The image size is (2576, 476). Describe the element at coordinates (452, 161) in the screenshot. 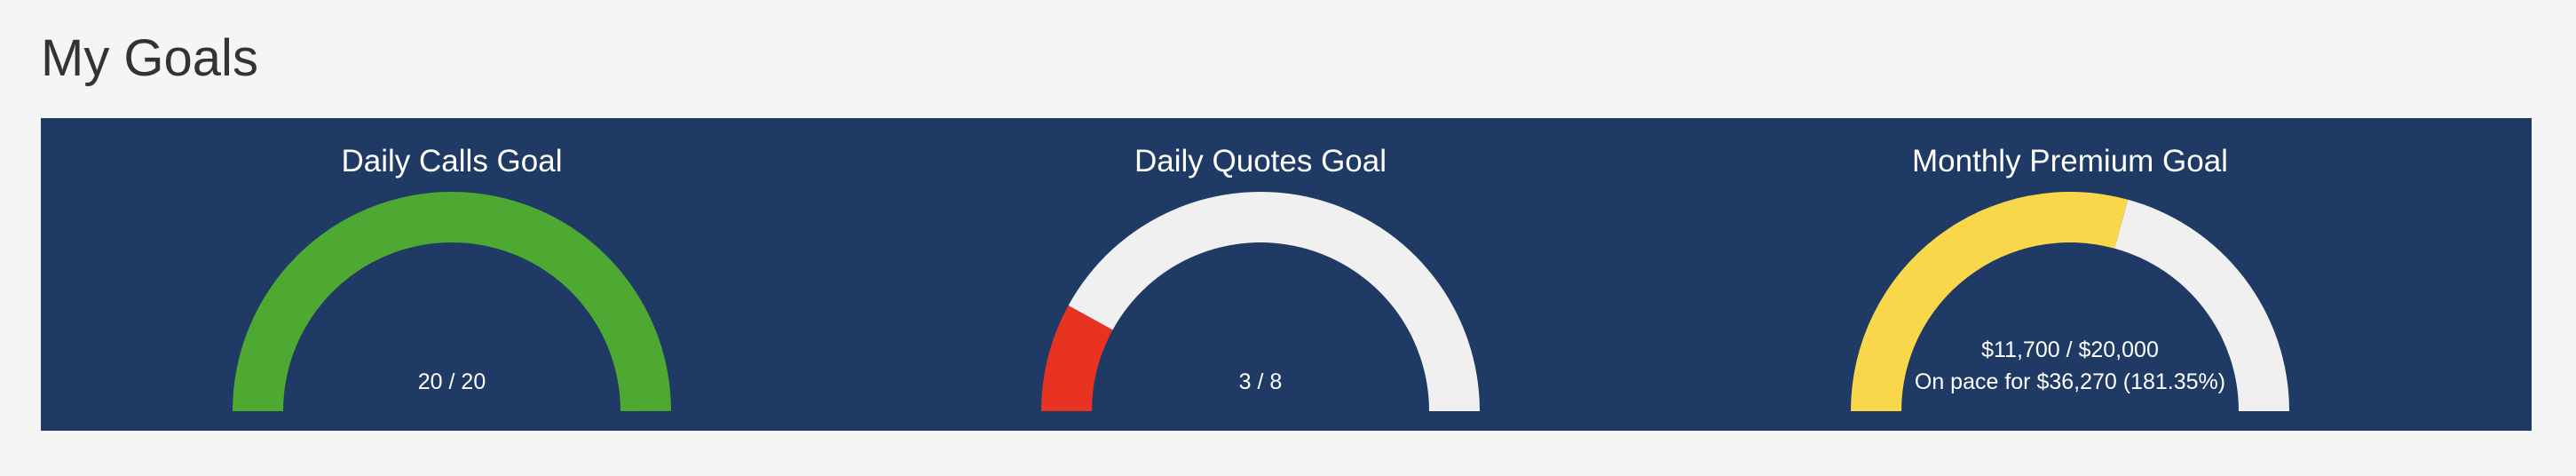

I see `gauge-title: Daily Calls Goal` at that location.